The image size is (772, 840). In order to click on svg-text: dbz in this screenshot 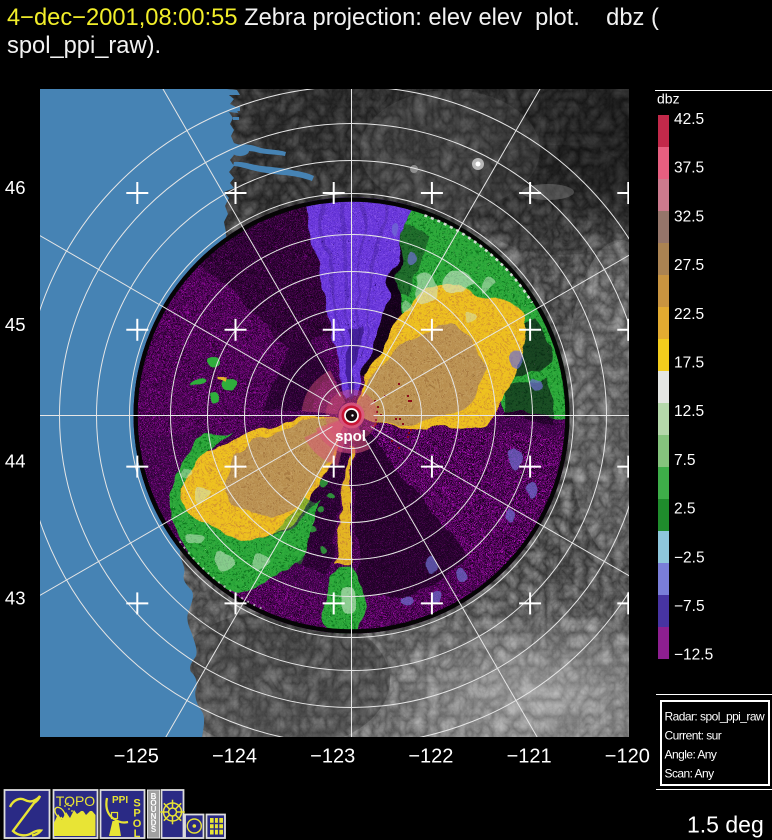, I will do `click(668, 99)`.